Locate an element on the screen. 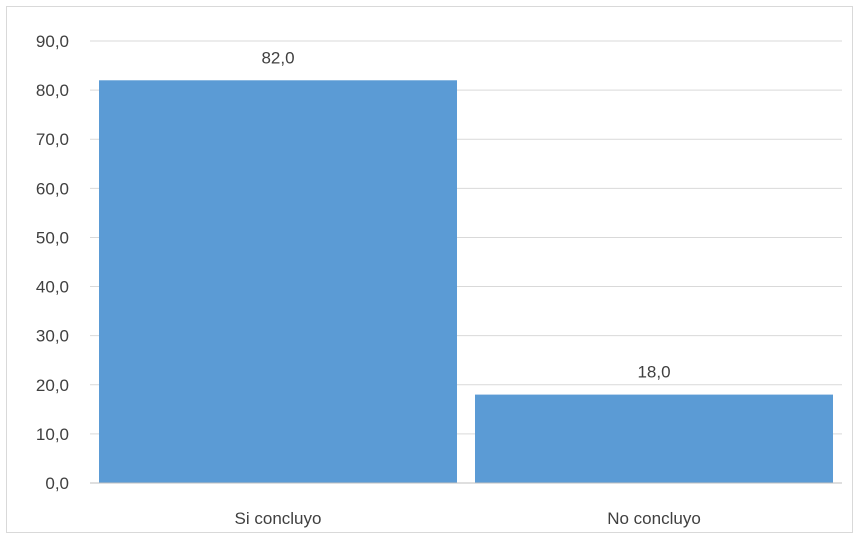  x-axis-category-labels: Si concluyo No concluyo is located at coordinates (468, 518).